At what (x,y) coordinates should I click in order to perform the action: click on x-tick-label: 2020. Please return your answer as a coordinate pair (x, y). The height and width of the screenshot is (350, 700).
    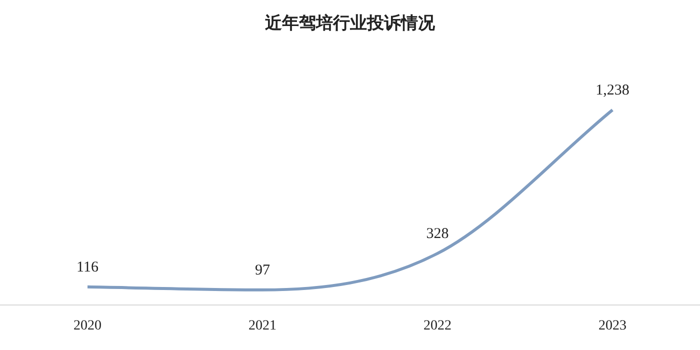
    Looking at the image, I should click on (88, 326).